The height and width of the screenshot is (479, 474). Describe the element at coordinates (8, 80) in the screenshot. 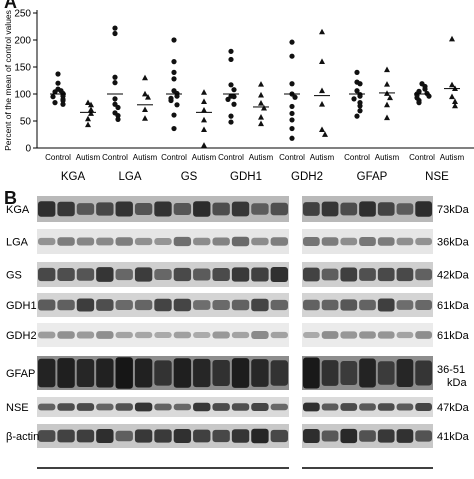

I see `y-axis-label: Percent of the mean of control values` at that location.